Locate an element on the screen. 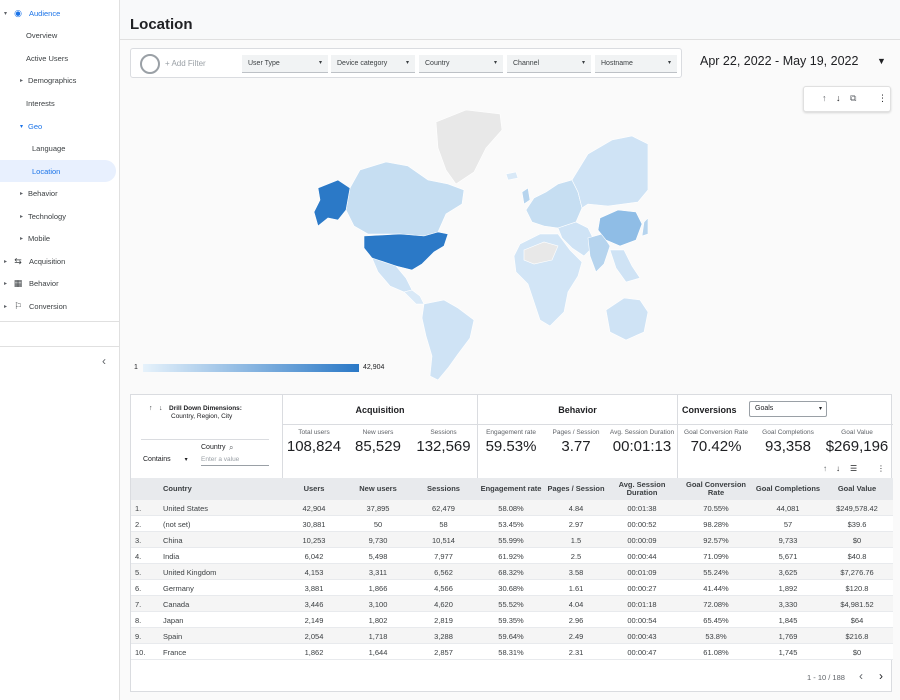  date-range-label: Apr 22, 2022 - May 19, 2022 is located at coordinates (779, 61).